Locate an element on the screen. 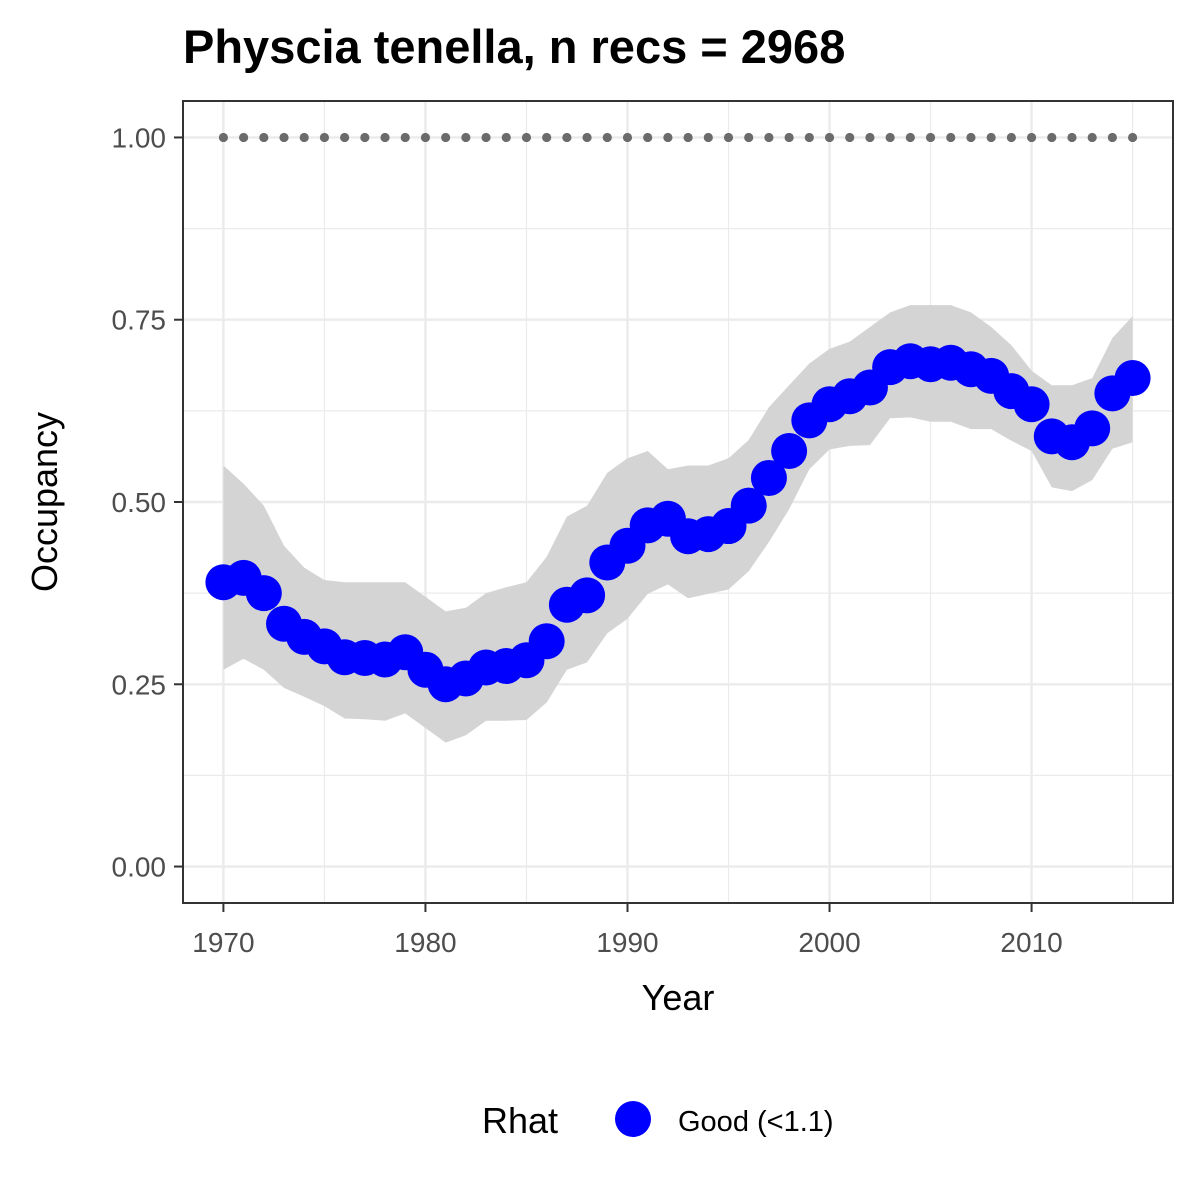  y-tick-label: 0.00 is located at coordinates (139, 867).